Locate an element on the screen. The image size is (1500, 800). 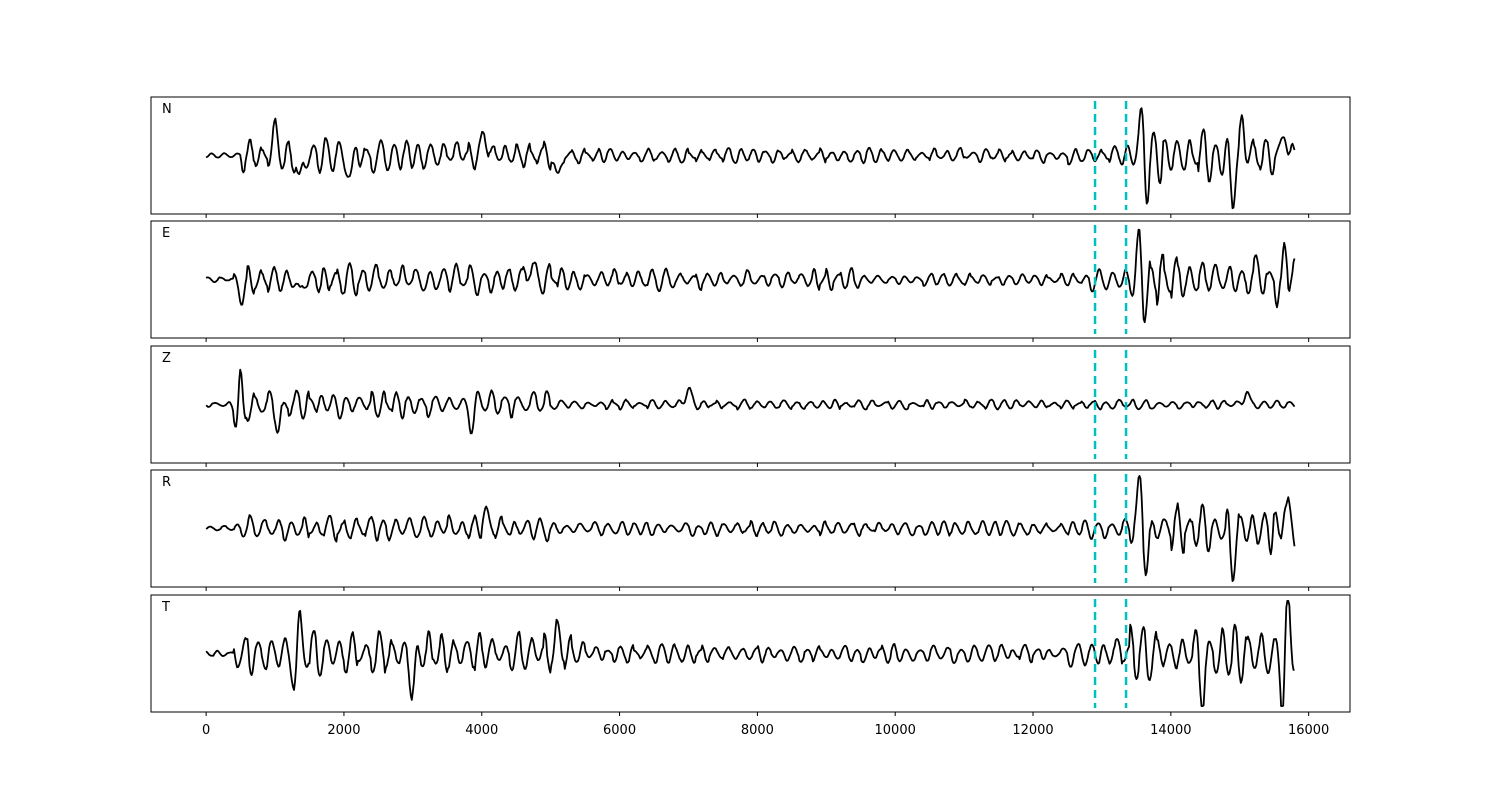
trace-r is located at coordinates (750, 528).